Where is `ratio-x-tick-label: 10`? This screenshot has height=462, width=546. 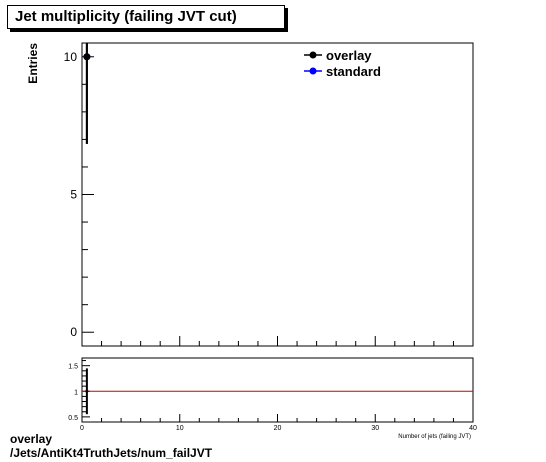 ratio-x-tick-label: 10 is located at coordinates (180, 428).